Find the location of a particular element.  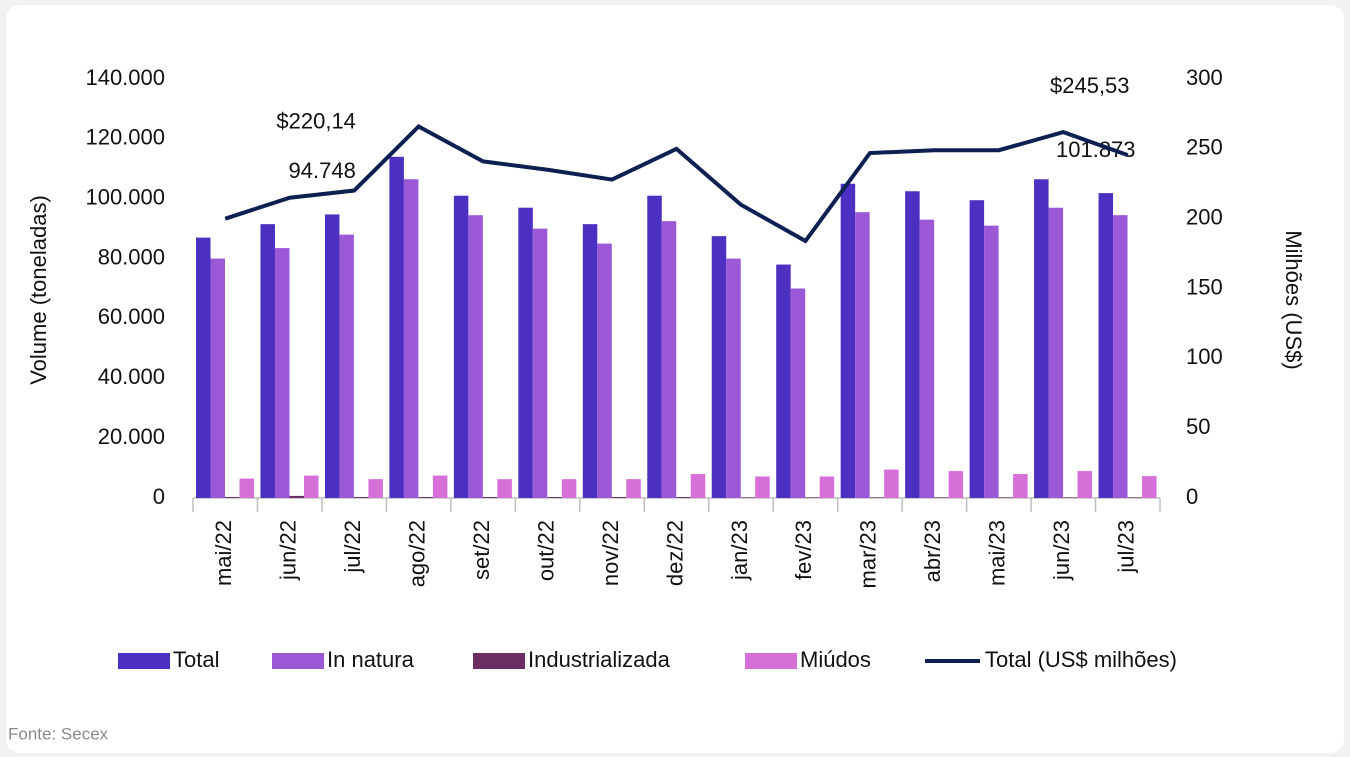

legend-label: Total (US$ milhões) is located at coordinates (1081, 659).